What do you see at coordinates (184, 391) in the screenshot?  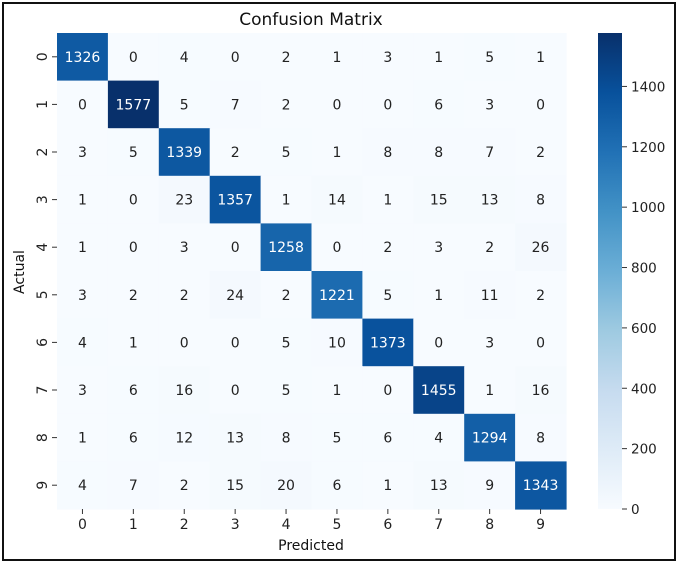 I see `cell-value-label: 16` at bounding box center [184, 391].